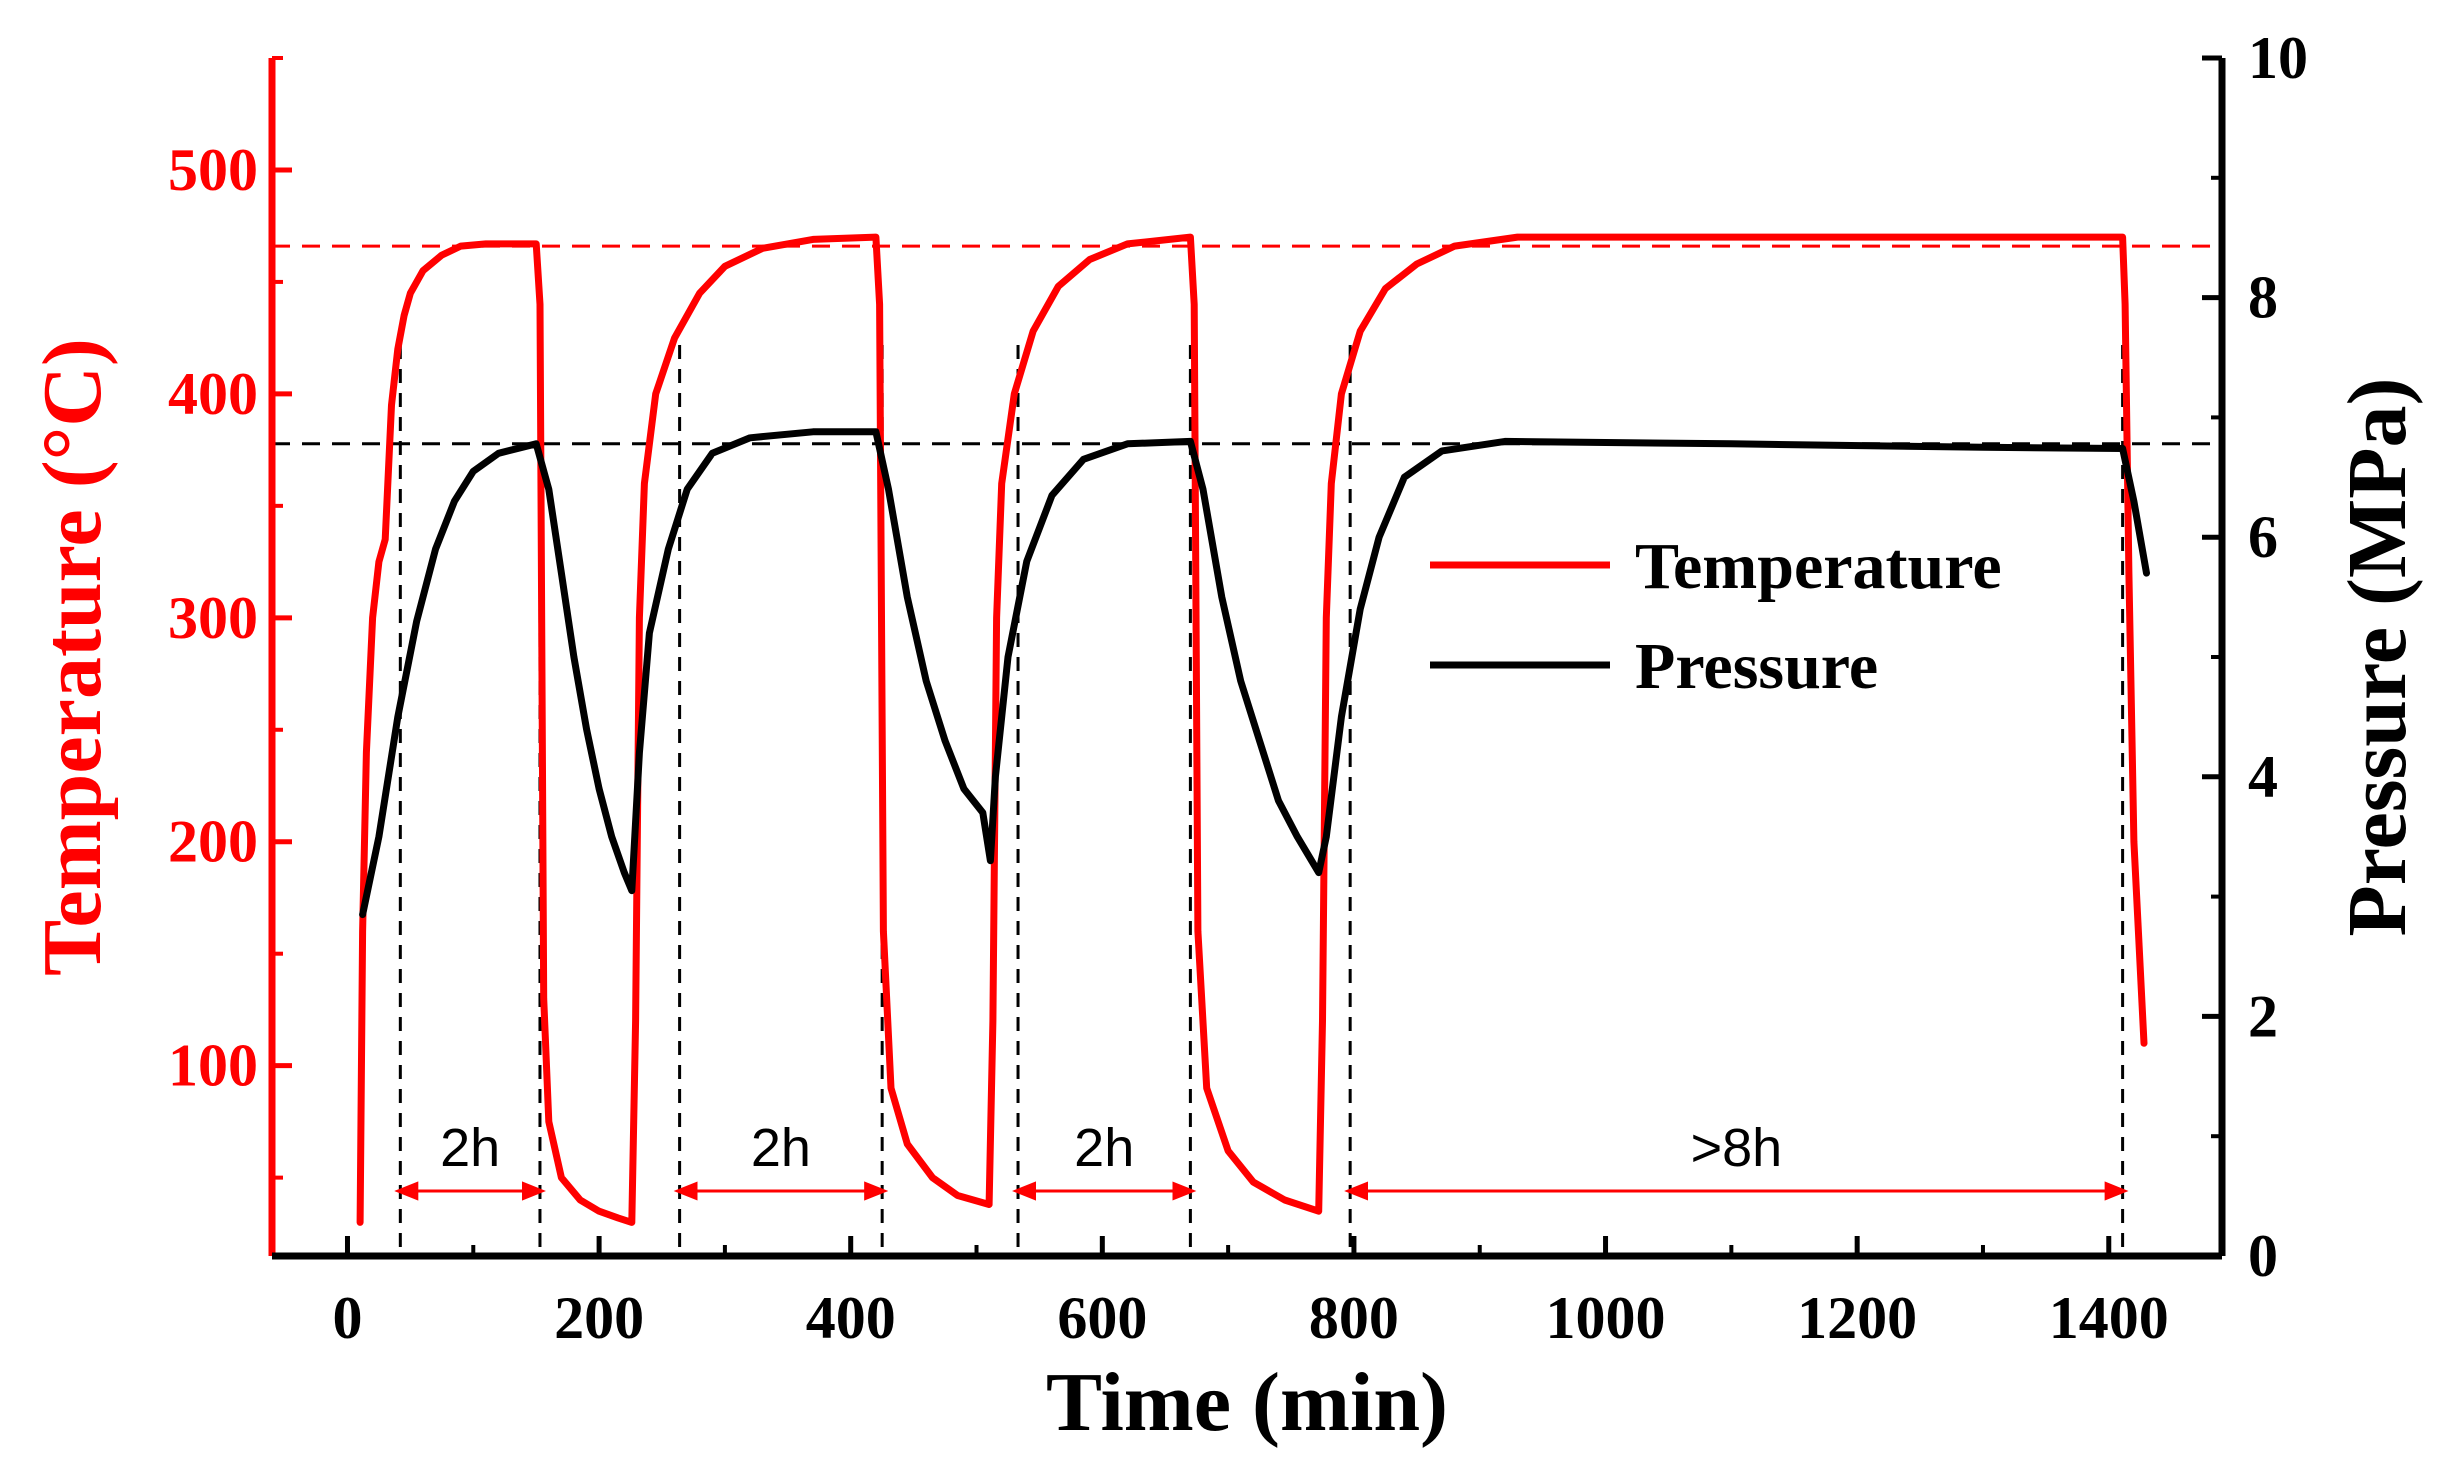 The height and width of the screenshot is (1466, 2440). Describe the element at coordinates (1102, 1318) in the screenshot. I see `x-tick-label-600: 600` at that location.